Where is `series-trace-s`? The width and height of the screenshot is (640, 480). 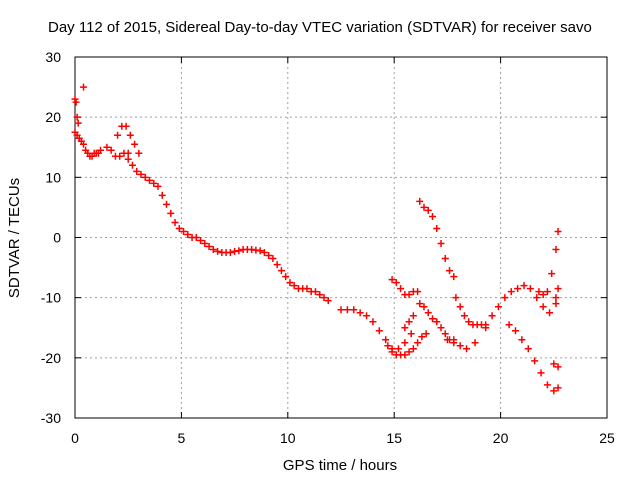 series-trace-s is located at coordinates (557, 293).